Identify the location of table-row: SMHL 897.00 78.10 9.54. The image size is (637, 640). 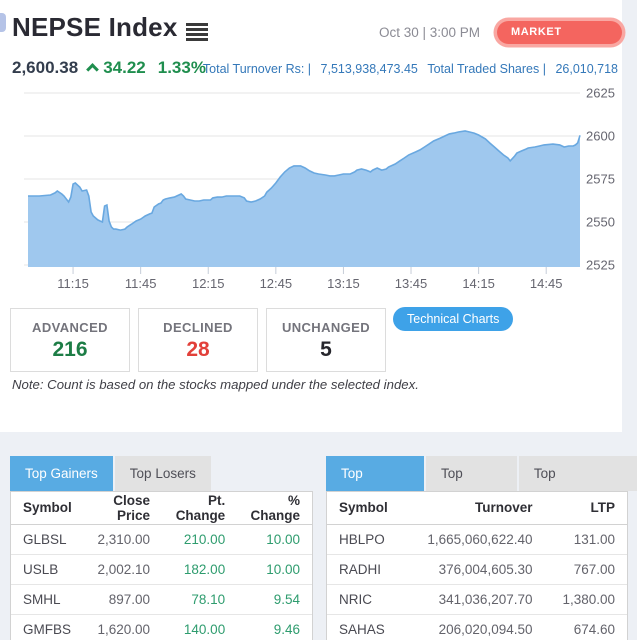
(161, 599).